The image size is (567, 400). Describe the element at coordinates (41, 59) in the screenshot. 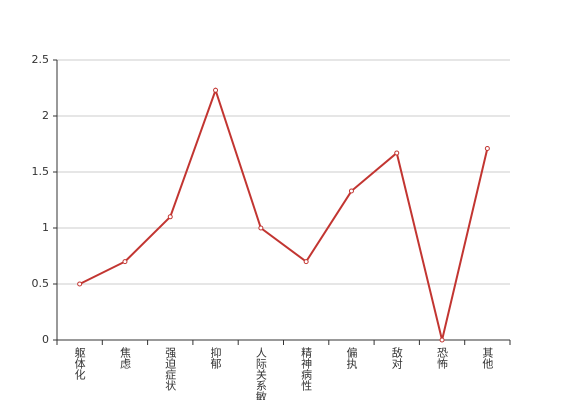

I see `y-tick-label: 2.5` at that location.